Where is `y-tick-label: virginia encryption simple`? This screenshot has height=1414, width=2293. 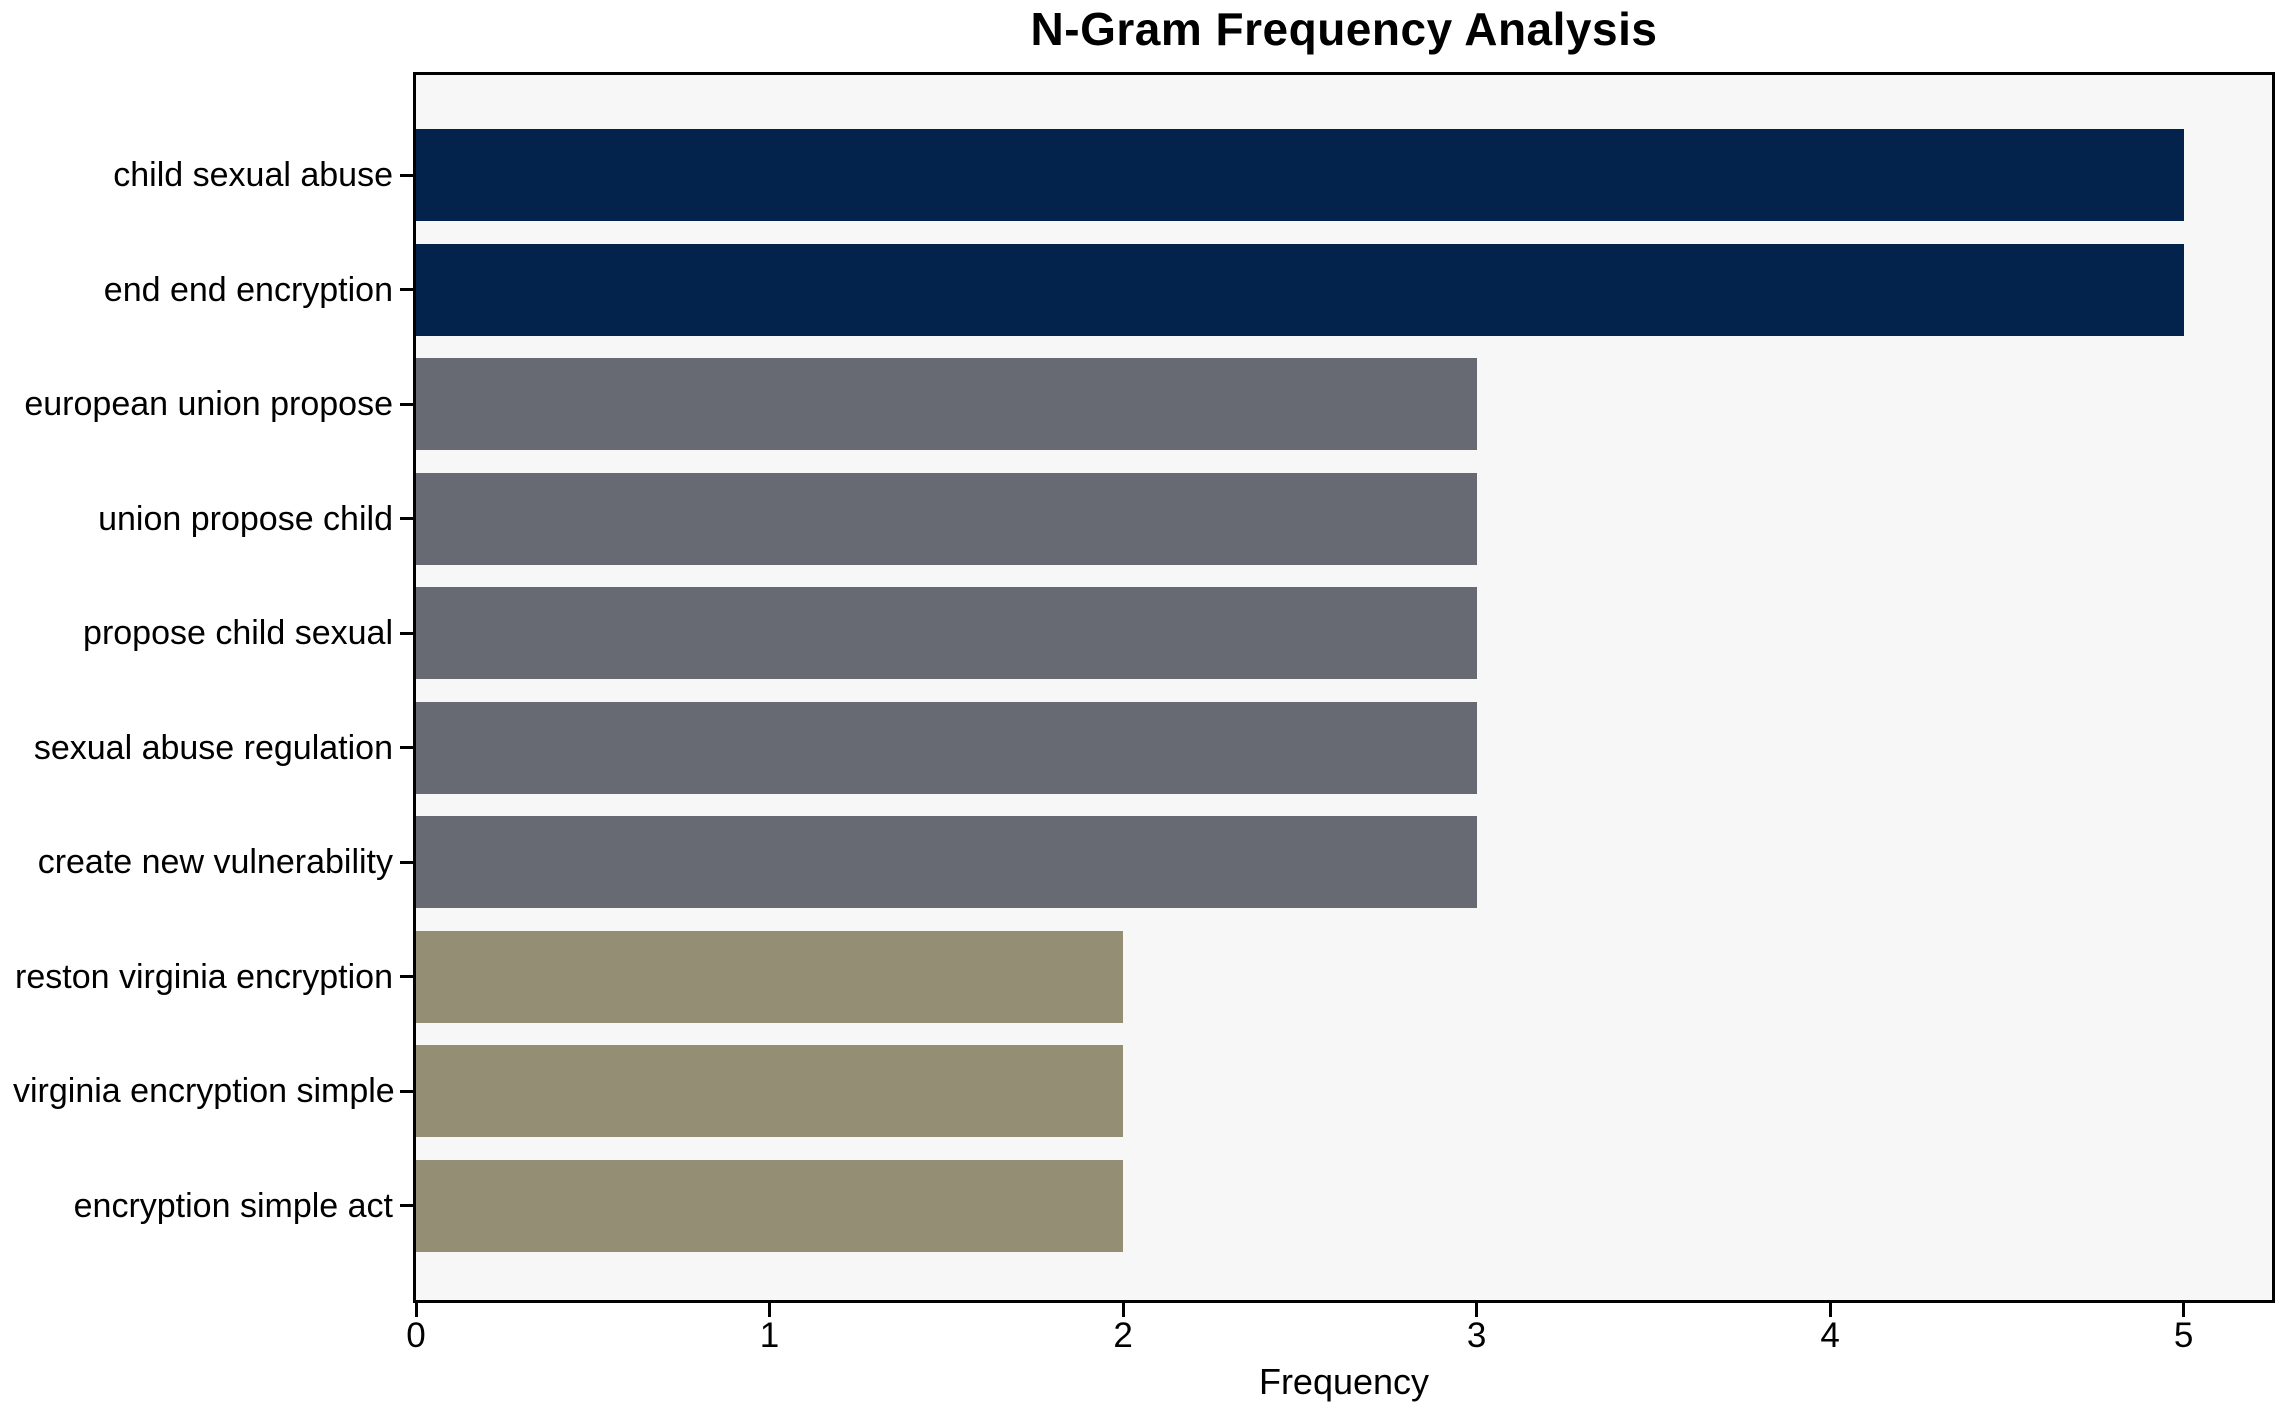
y-tick-label: virginia encryption simple is located at coordinates (204, 1091).